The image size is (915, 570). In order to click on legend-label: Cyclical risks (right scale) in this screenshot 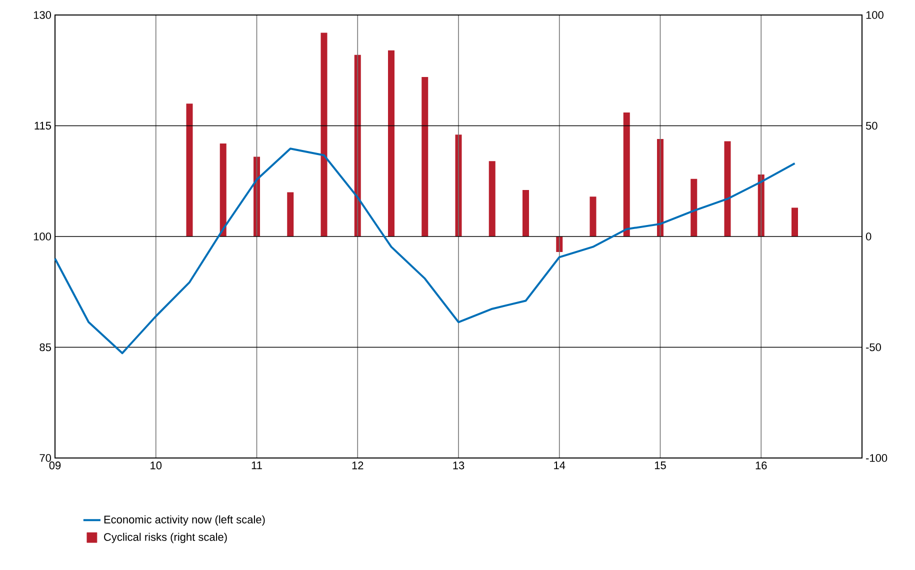, I will do `click(165, 538)`.